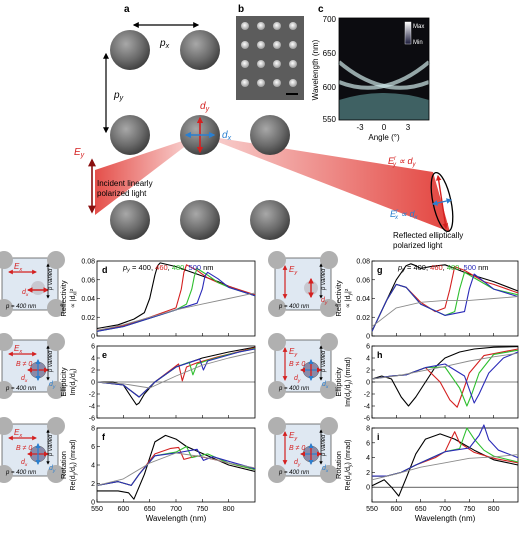 This screenshot has height=535, width=520. What do you see at coordinates (380, 355) in the screenshot?
I see `panel-letter-h: h` at bounding box center [380, 355].